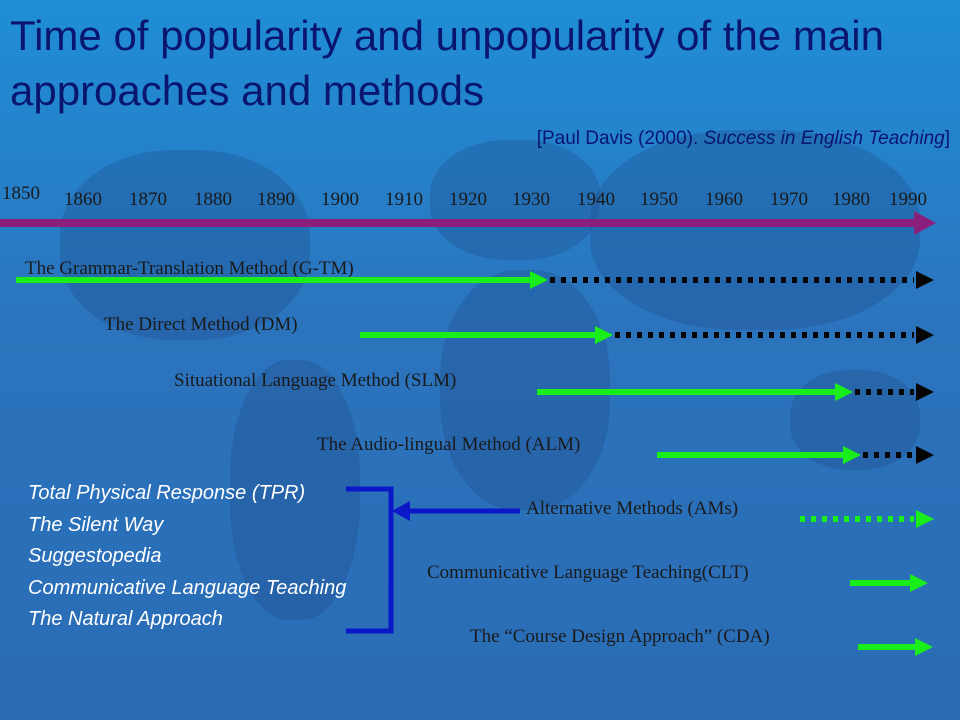  Describe the element at coordinates (947, 138) in the screenshot. I see `citation-suffix: ]` at that location.